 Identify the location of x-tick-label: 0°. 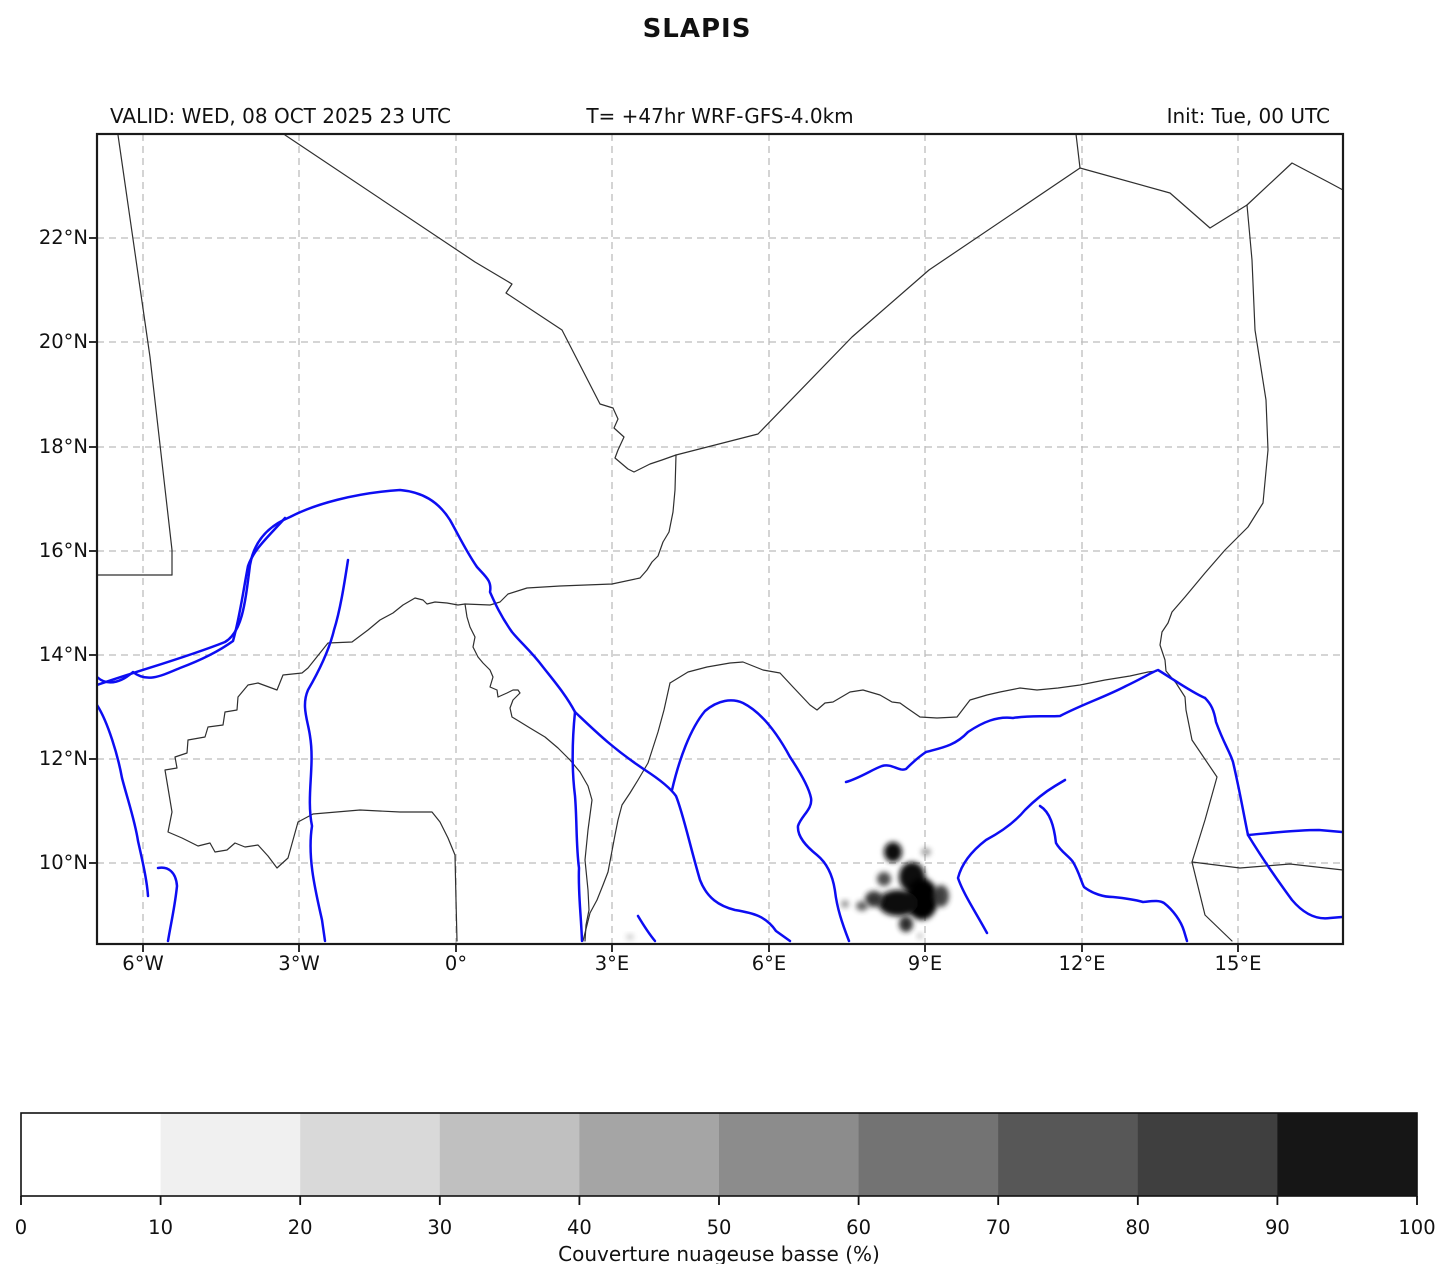
(456, 963).